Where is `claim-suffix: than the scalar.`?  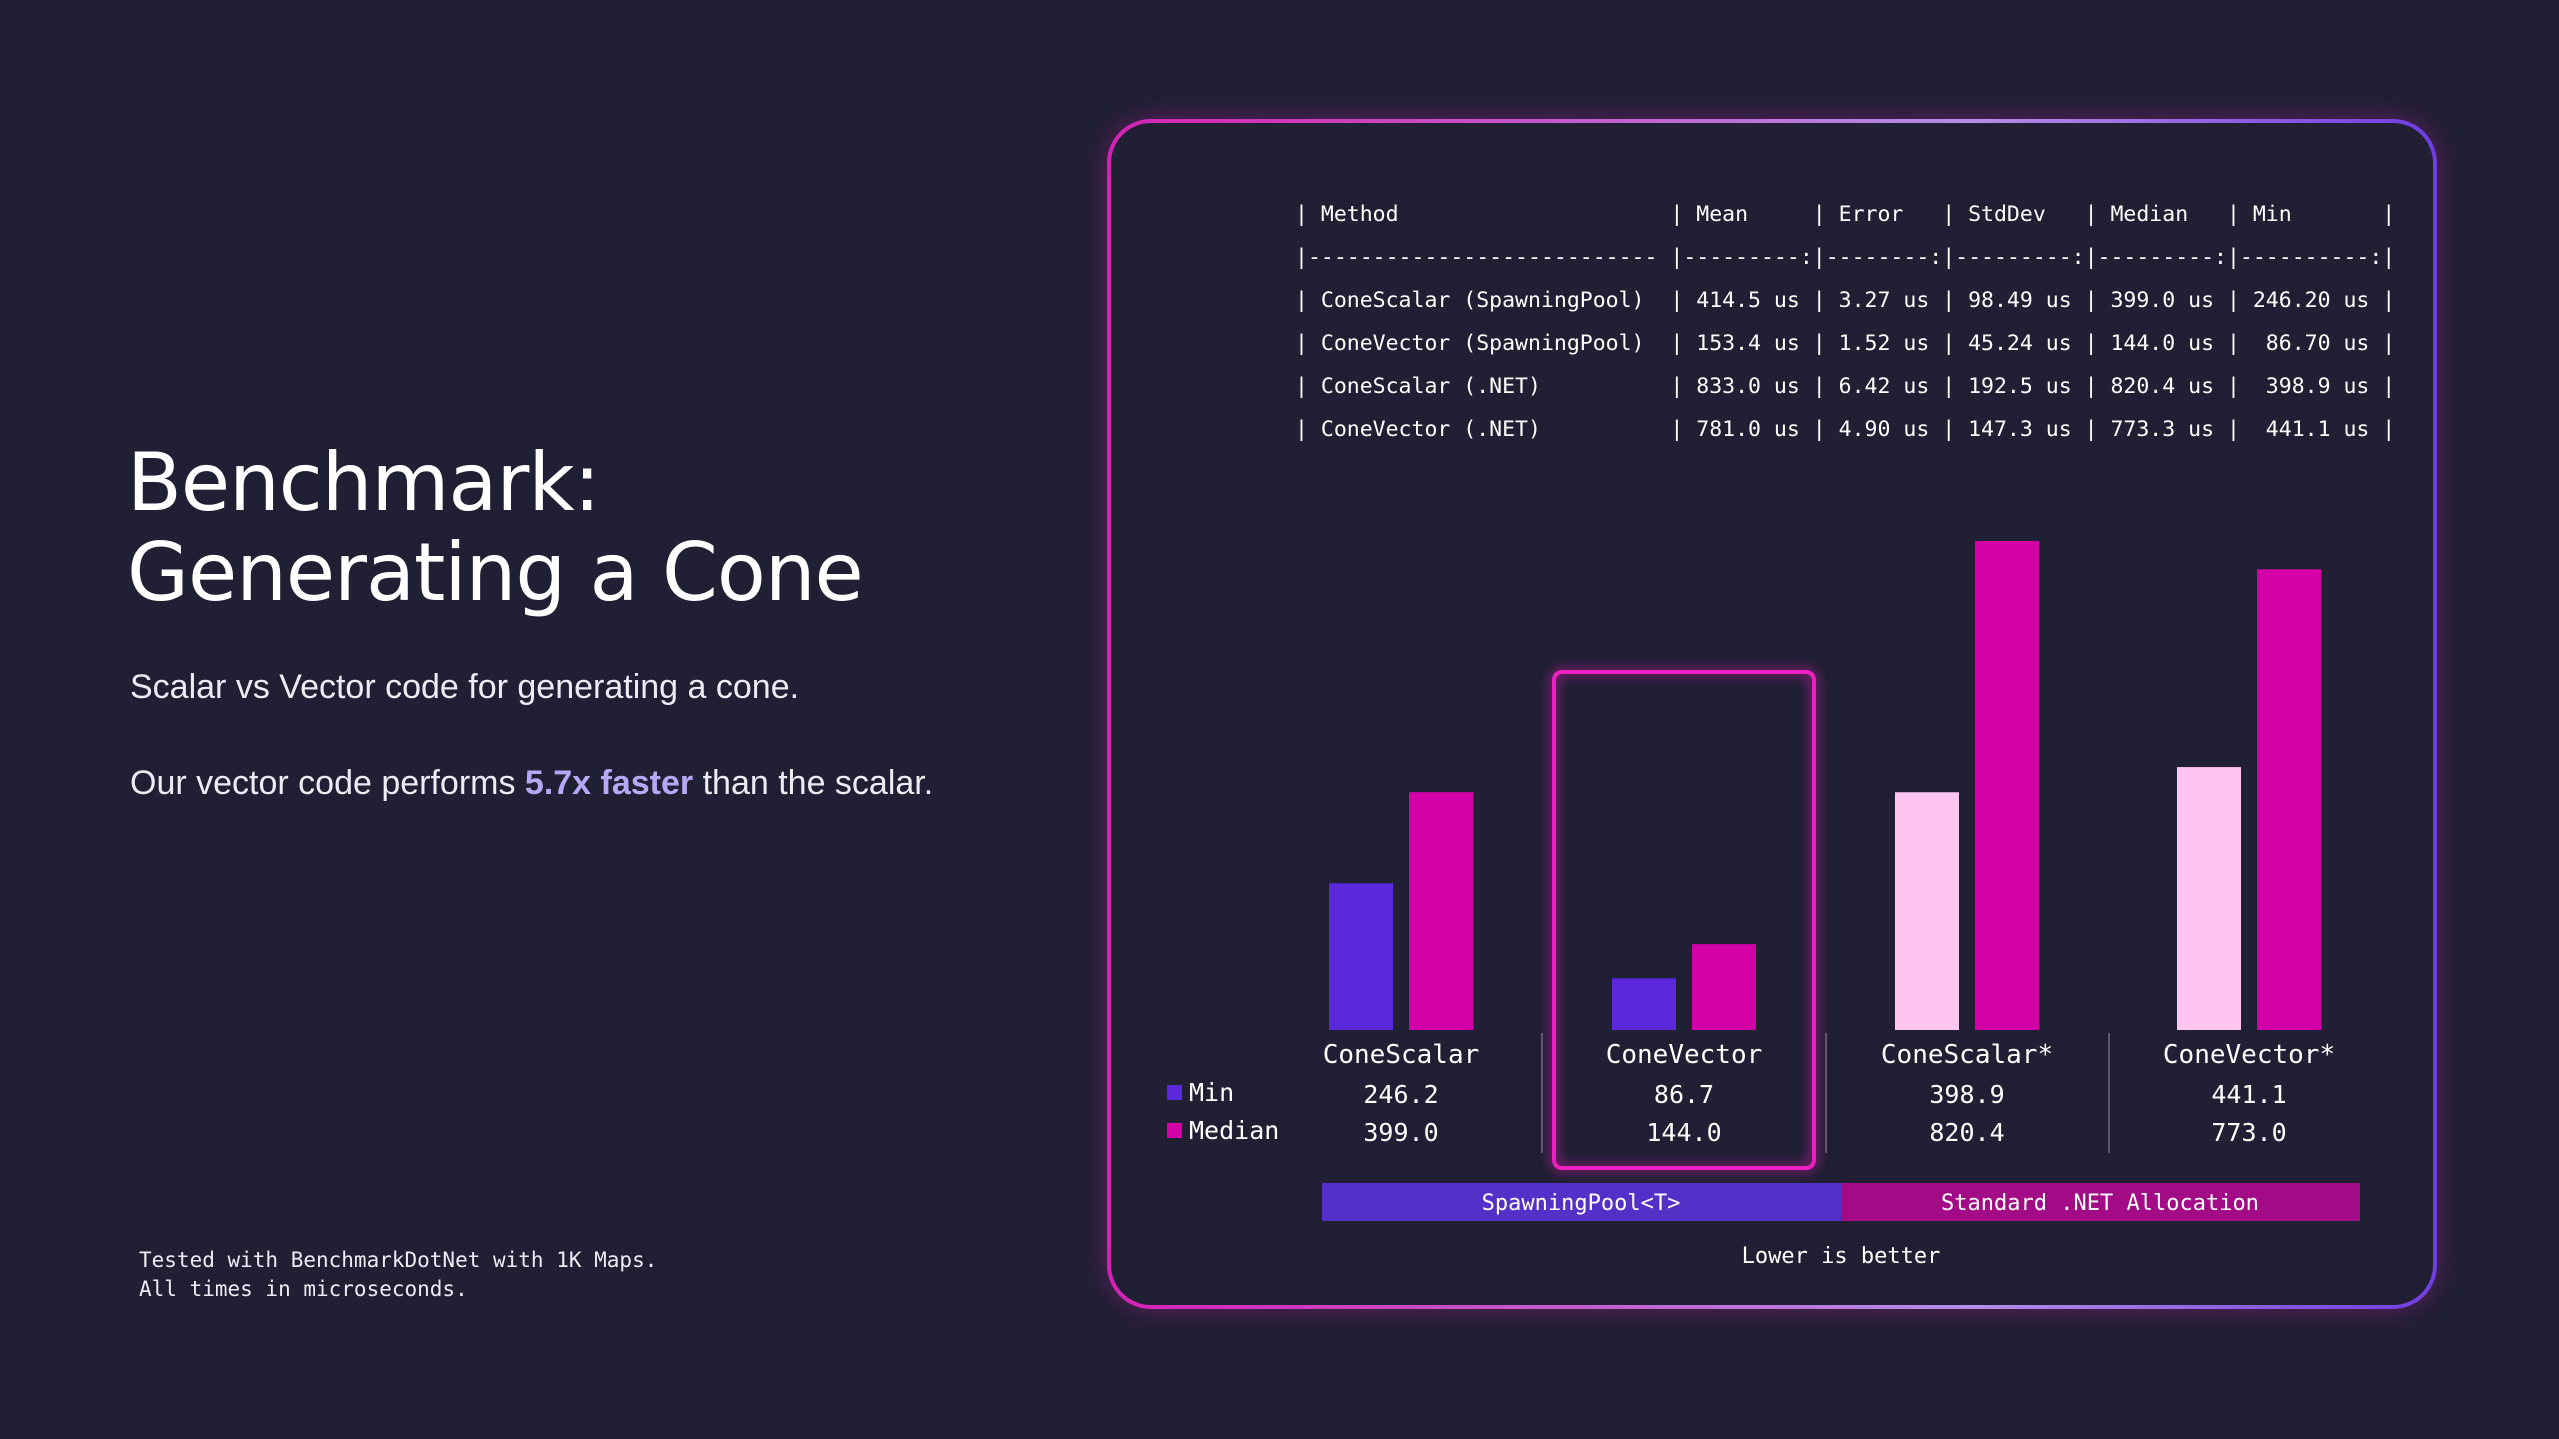 claim-suffix: than the scalar. is located at coordinates (813, 783).